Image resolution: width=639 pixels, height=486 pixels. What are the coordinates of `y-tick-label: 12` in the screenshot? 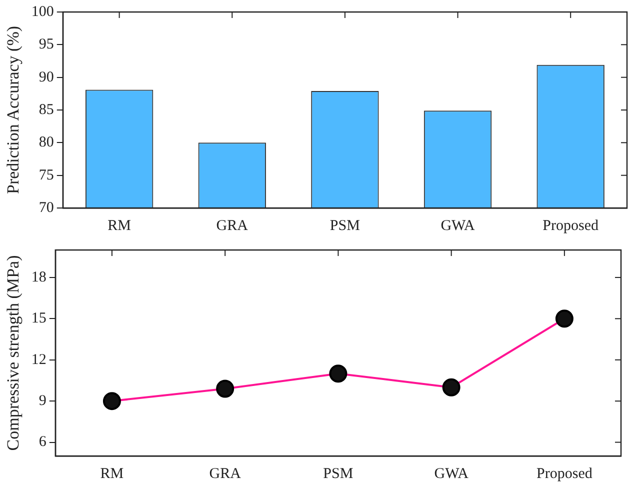 It's located at (38, 360).